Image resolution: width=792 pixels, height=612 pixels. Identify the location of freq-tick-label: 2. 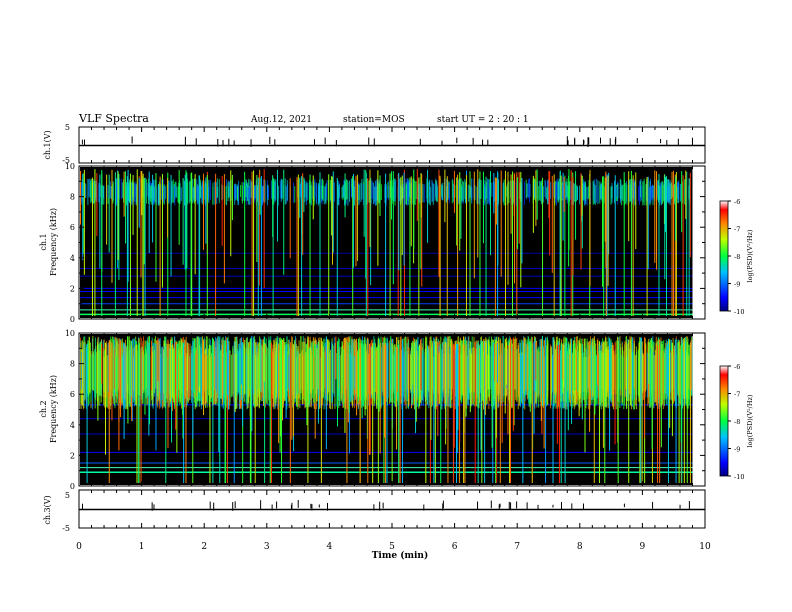
(72, 455).